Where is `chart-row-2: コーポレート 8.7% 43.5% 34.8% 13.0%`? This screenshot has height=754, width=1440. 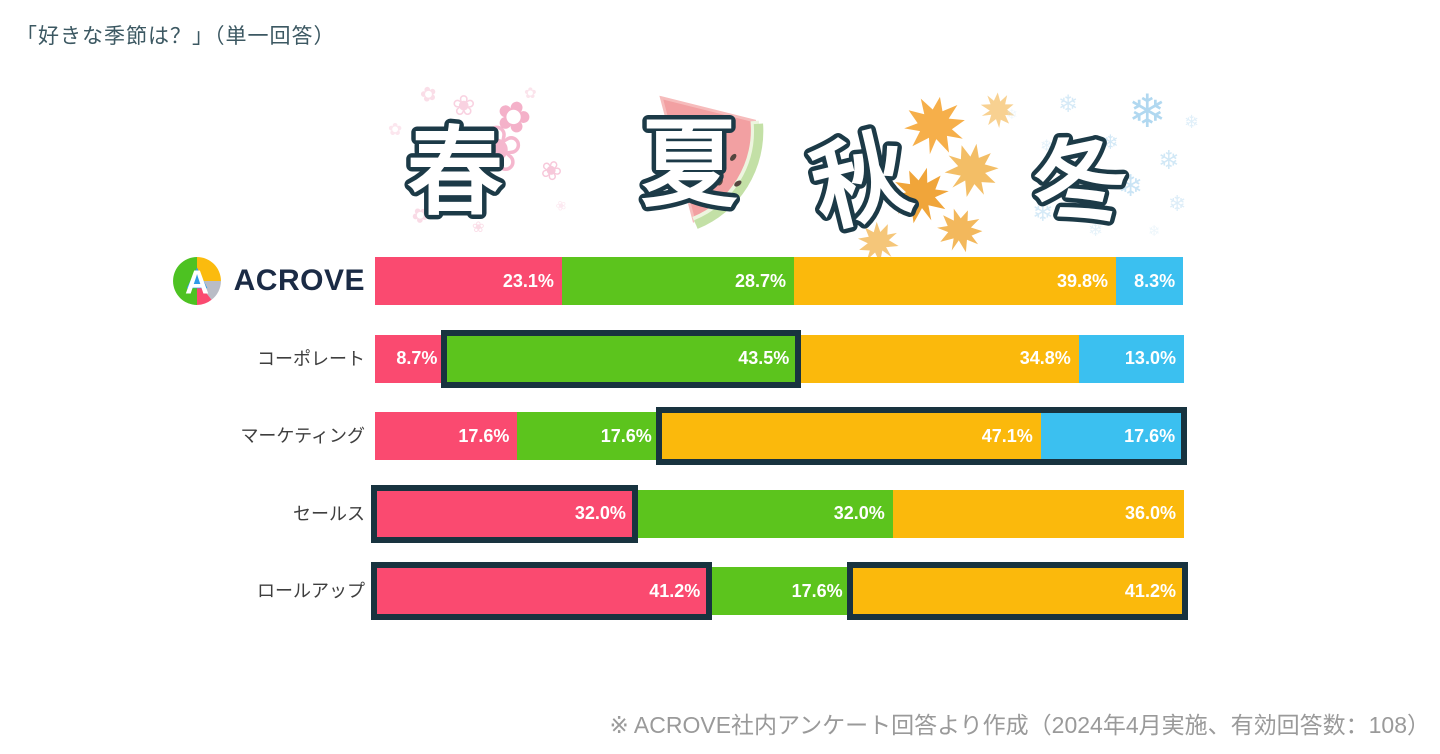
chart-row-2: コーポレート 8.7% 43.5% 34.8% 13.0% is located at coordinates (720, 358).